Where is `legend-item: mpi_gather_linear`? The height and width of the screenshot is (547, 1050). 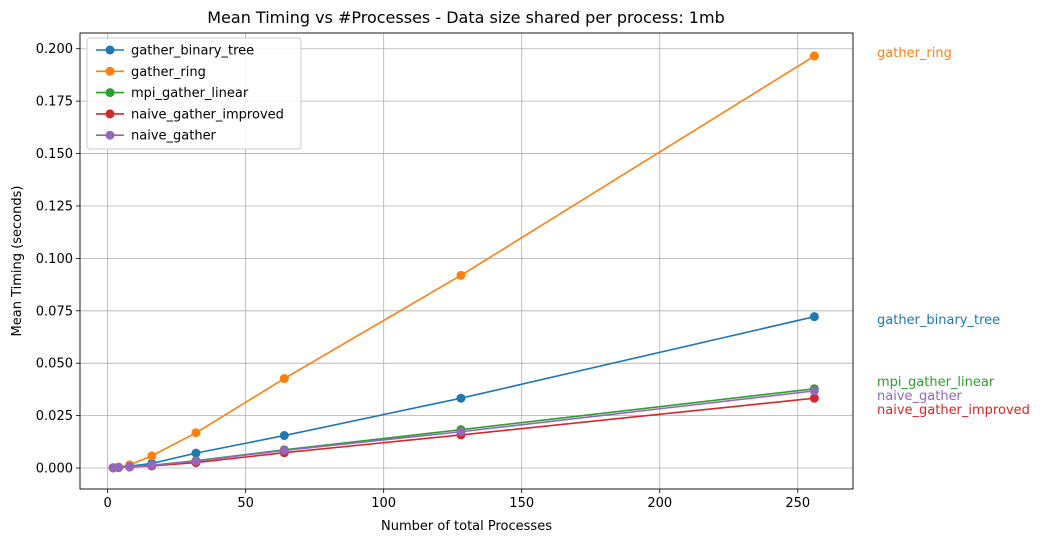
legend-item: mpi_gather_linear is located at coordinates (172, 93).